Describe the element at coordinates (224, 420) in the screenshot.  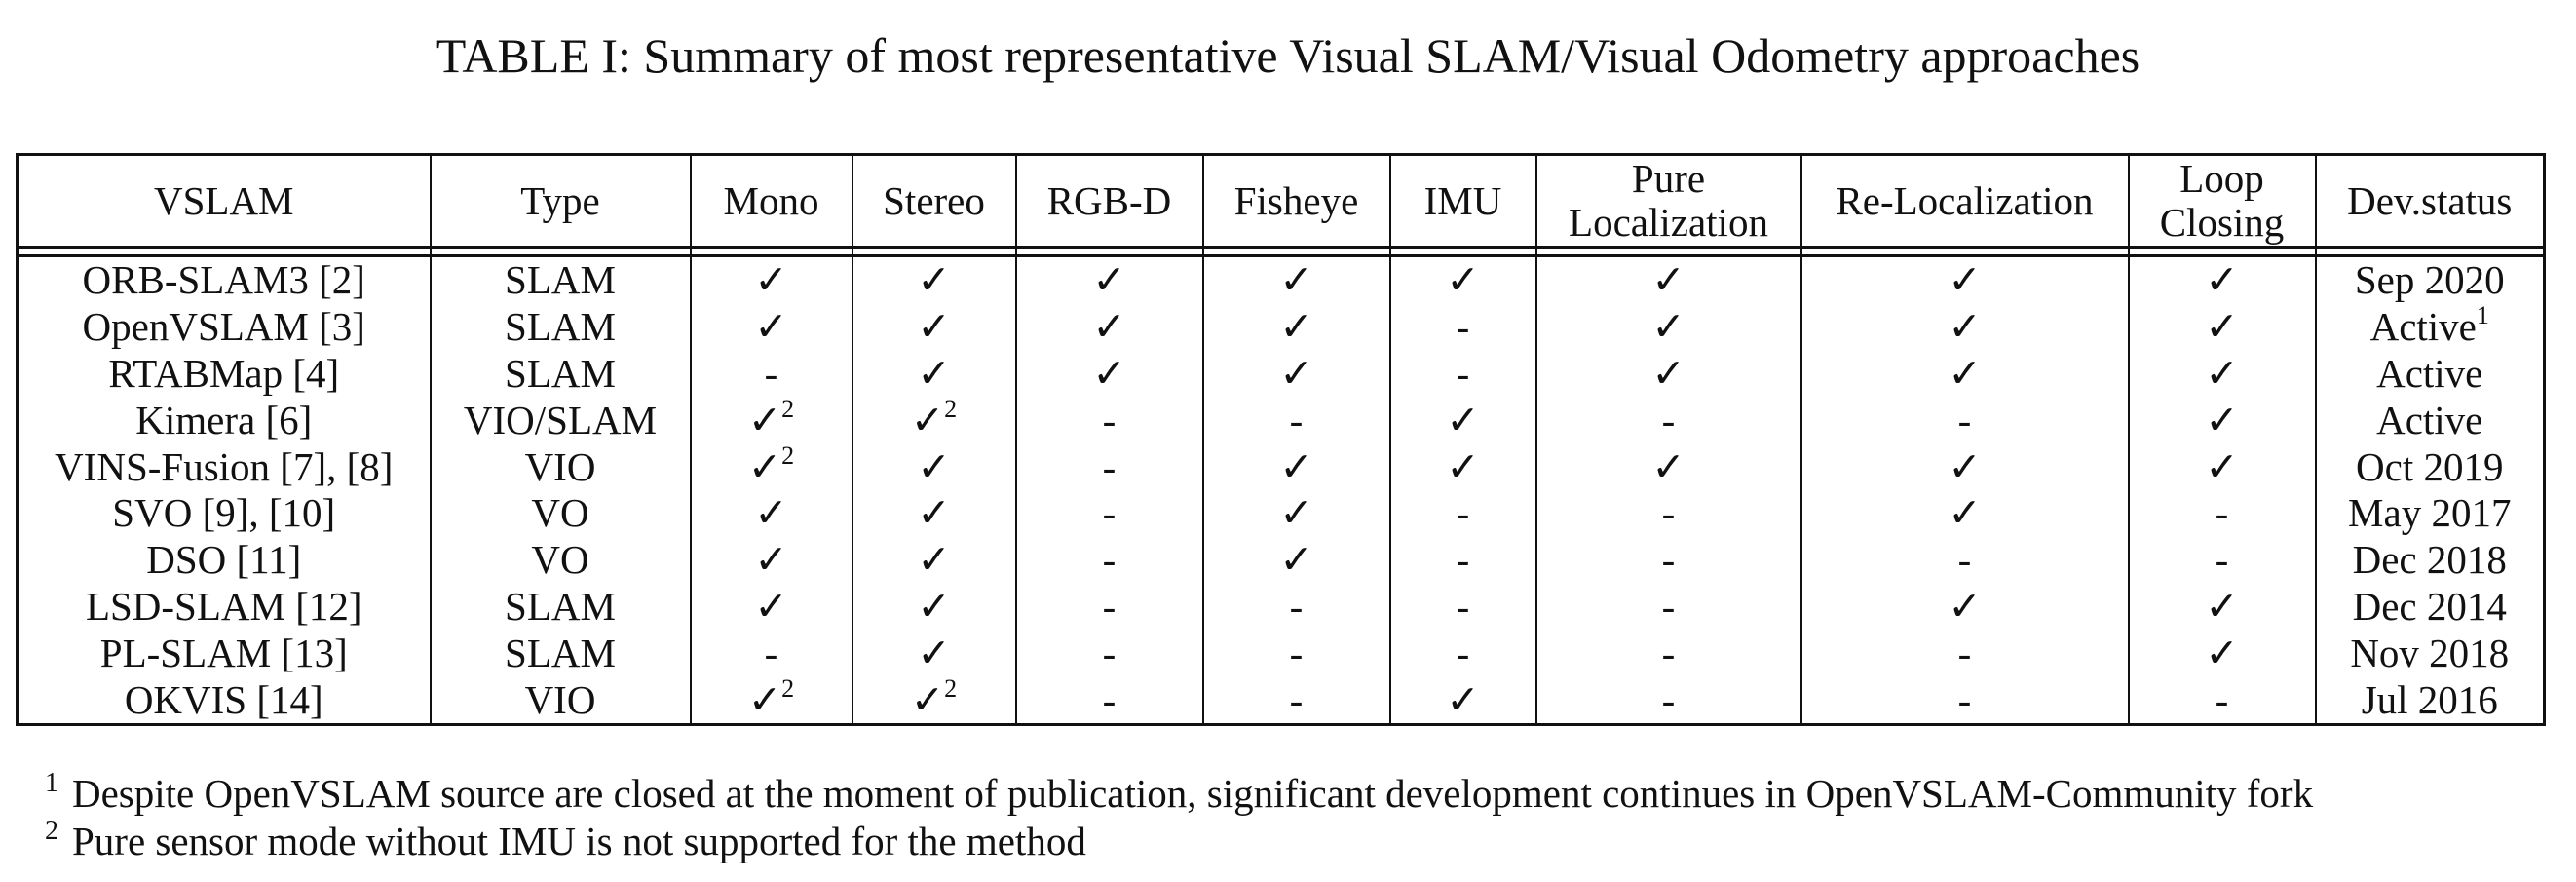
I see `cell-vslam: Kimera [6]` at that location.